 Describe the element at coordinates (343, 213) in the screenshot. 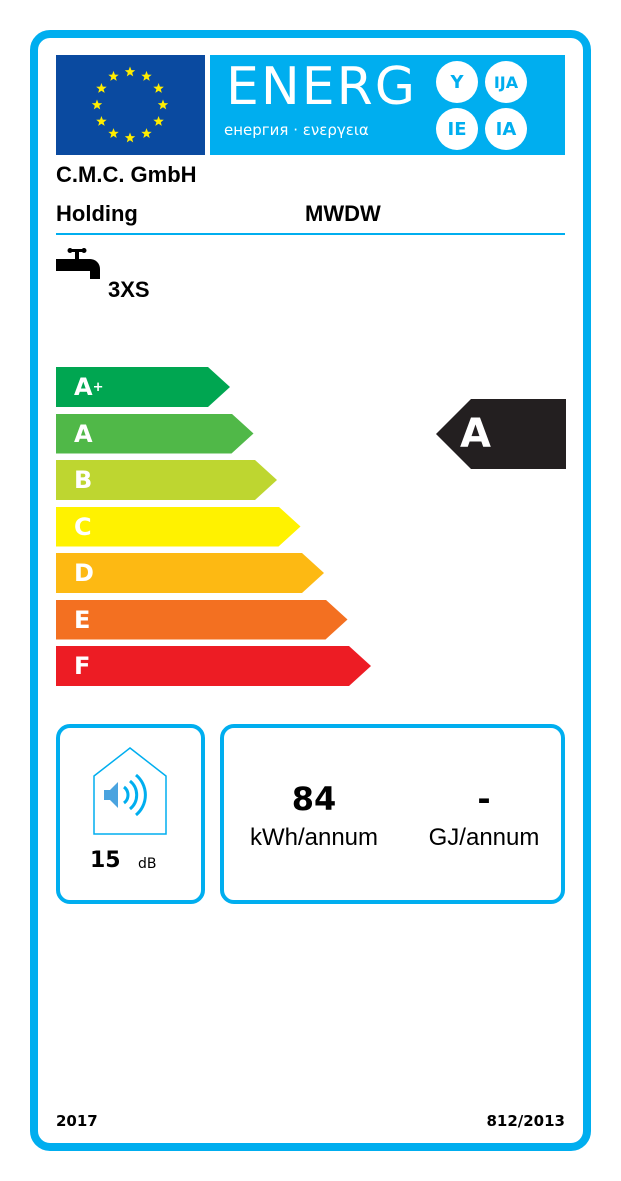

I see `model-identifier: MWDW` at that location.